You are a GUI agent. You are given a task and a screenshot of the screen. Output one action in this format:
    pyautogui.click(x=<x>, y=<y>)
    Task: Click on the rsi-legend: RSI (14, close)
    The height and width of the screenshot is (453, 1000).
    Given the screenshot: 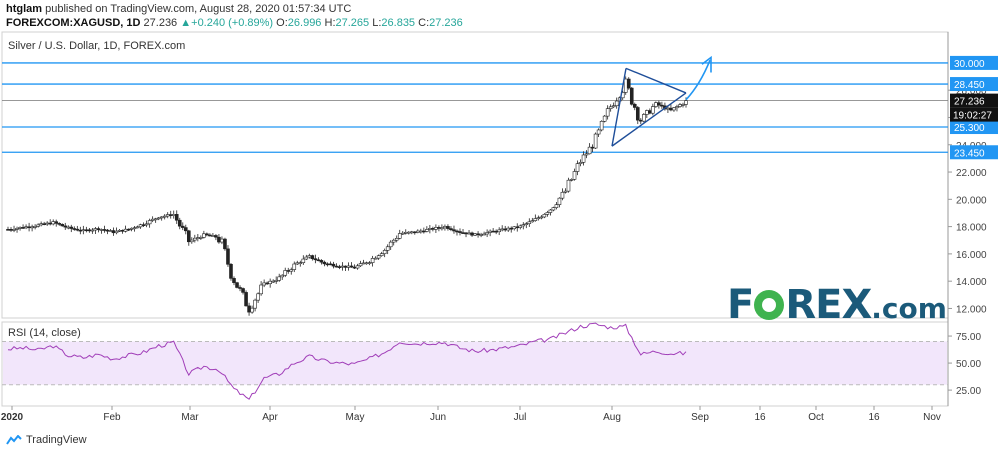 What is the action you would take?
    pyautogui.click(x=44, y=333)
    